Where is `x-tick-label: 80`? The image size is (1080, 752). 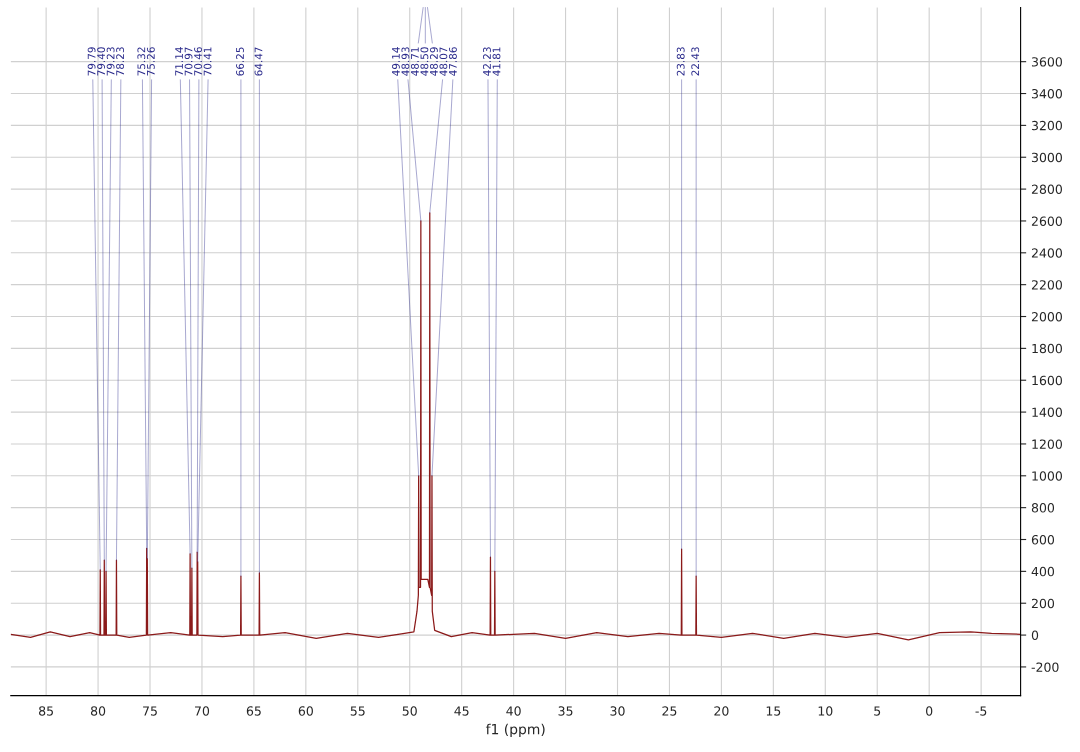 x-tick-label: 80 is located at coordinates (98, 711).